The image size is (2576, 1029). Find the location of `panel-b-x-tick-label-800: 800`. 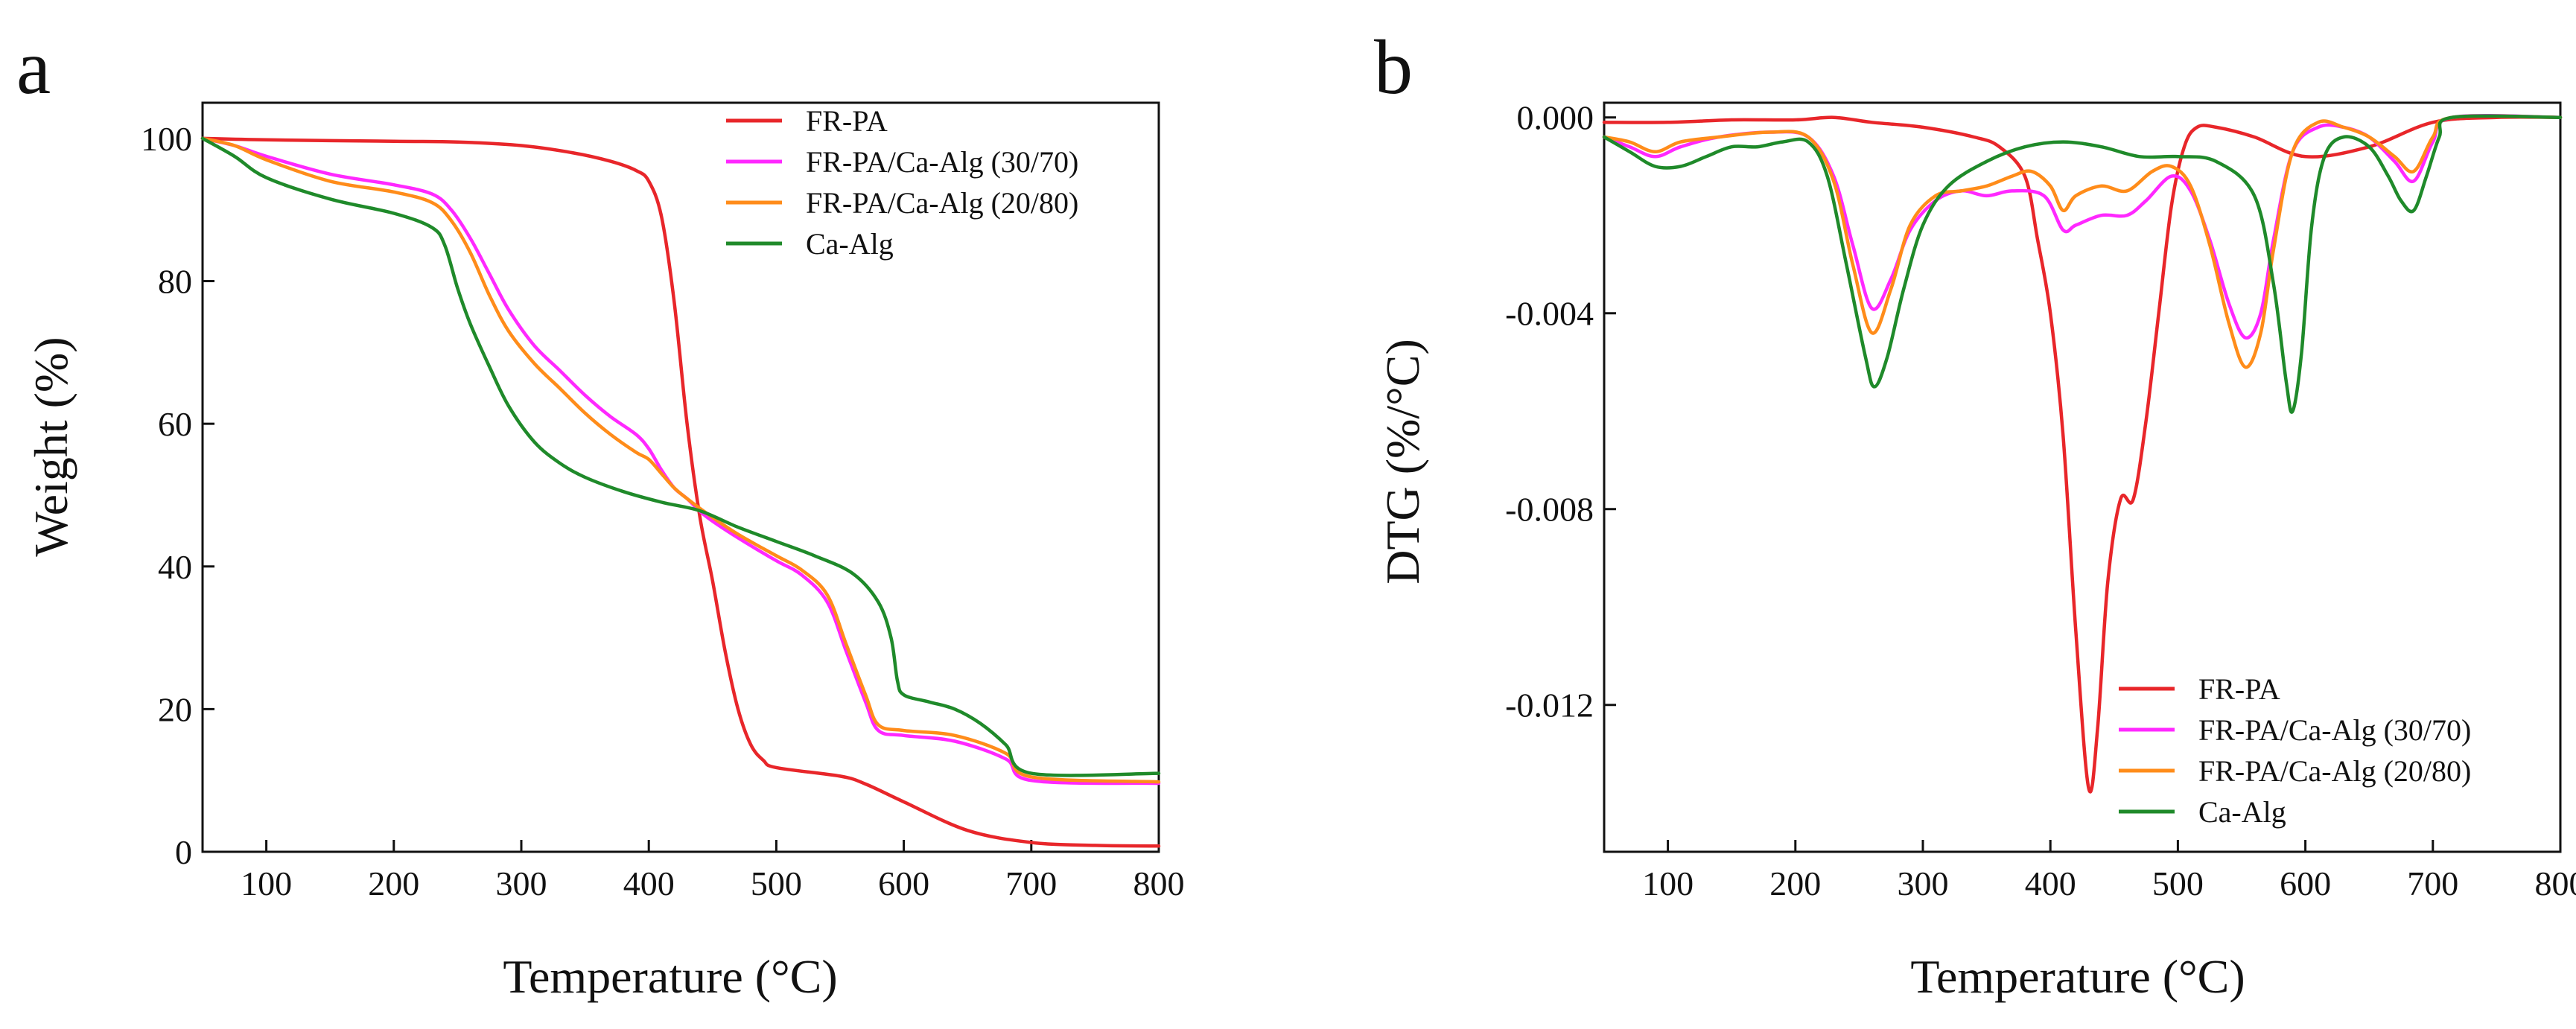

panel-b-x-tick-label-800: 800 is located at coordinates (2555, 883).